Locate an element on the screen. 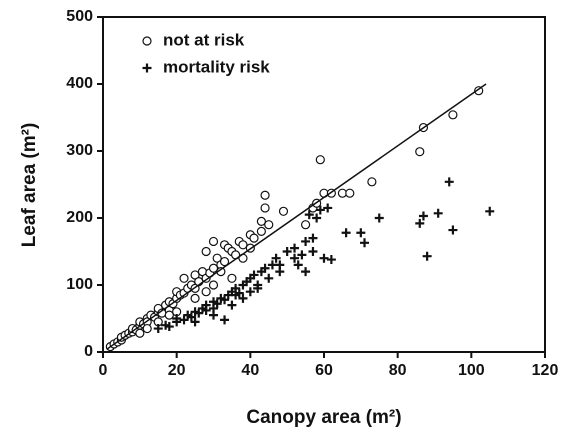  legend-label: not at risk is located at coordinates (204, 39).